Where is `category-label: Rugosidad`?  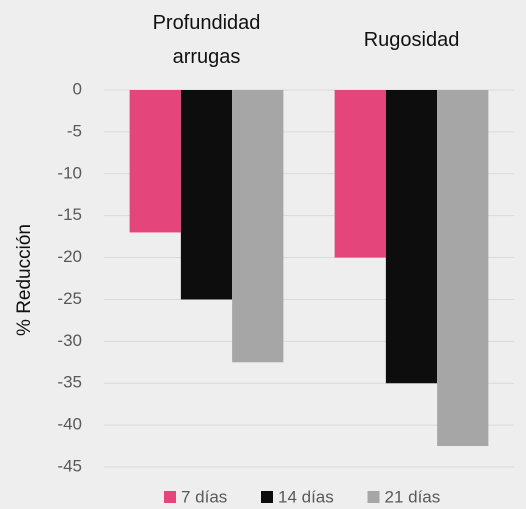 category-label: Rugosidad is located at coordinates (411, 40).